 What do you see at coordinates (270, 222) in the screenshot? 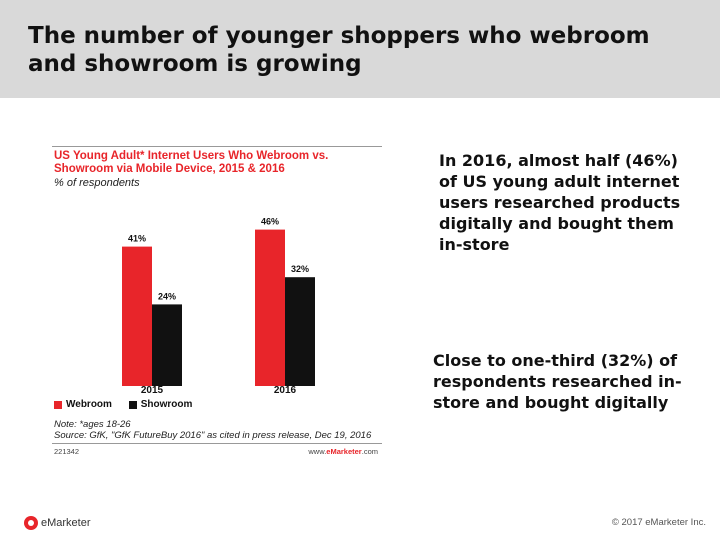
I see `data-label-webroom-2016: 46%` at bounding box center [270, 222].